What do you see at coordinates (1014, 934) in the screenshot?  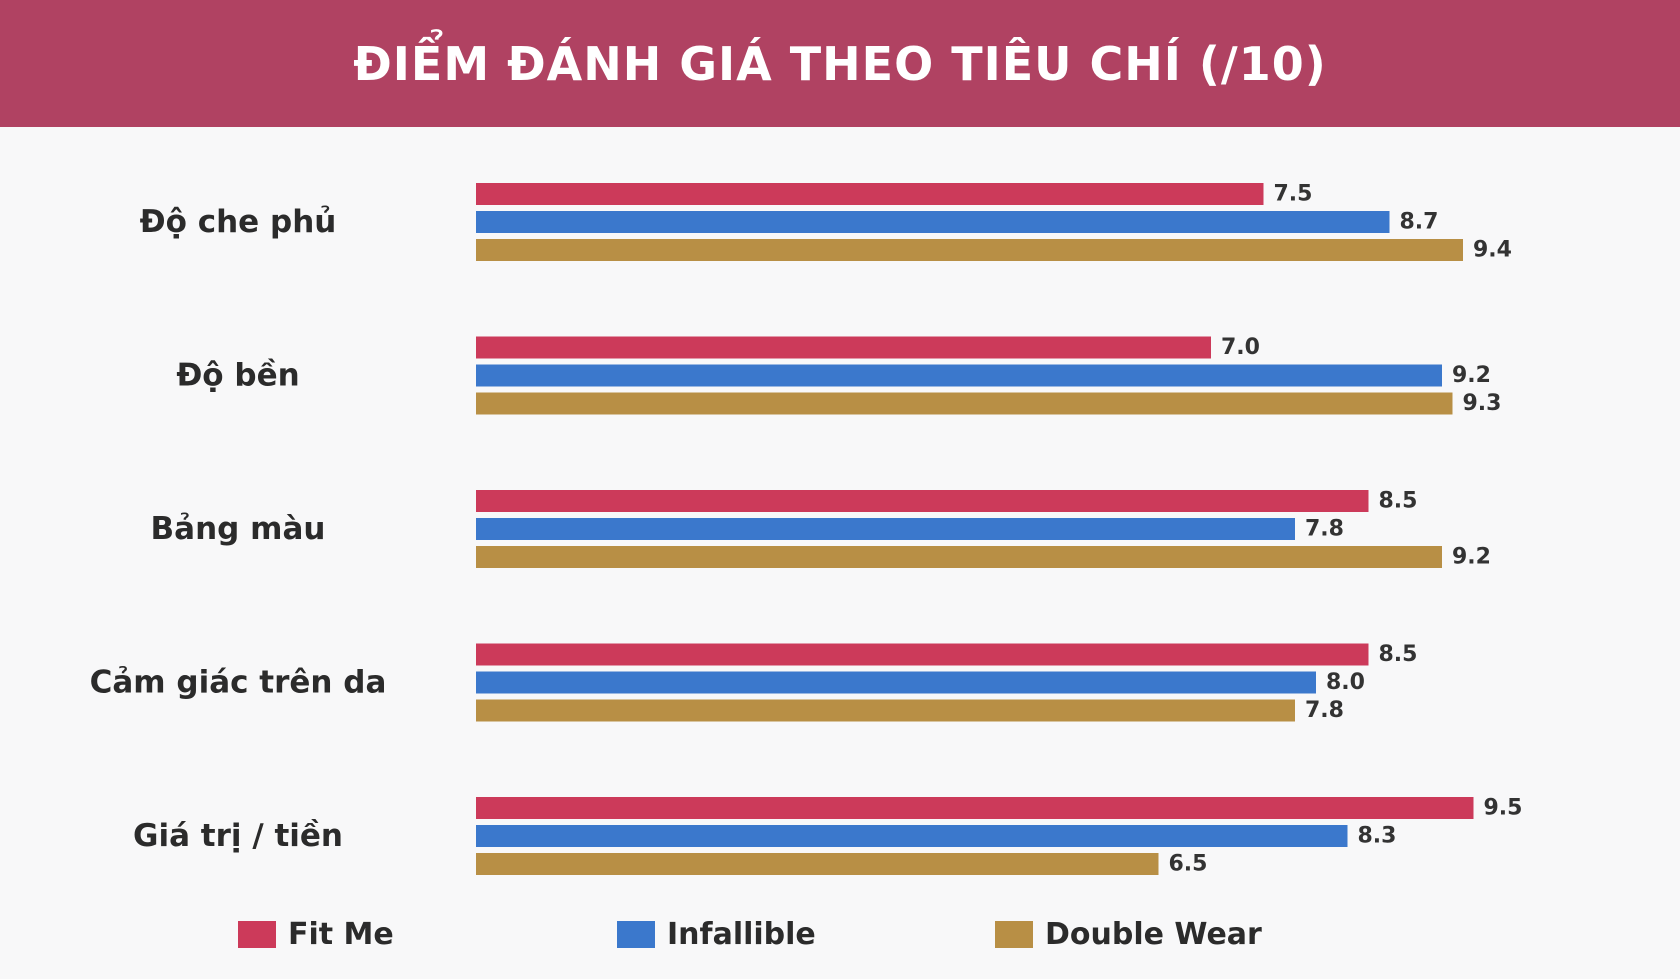 I see `legend-swatch-double-wear` at bounding box center [1014, 934].